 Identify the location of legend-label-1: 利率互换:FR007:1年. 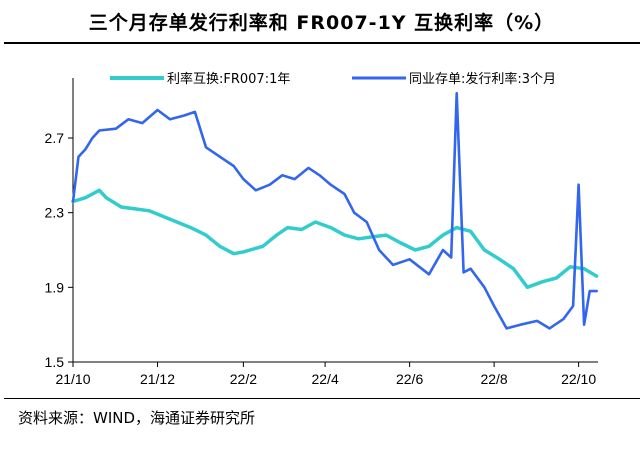
(228, 79).